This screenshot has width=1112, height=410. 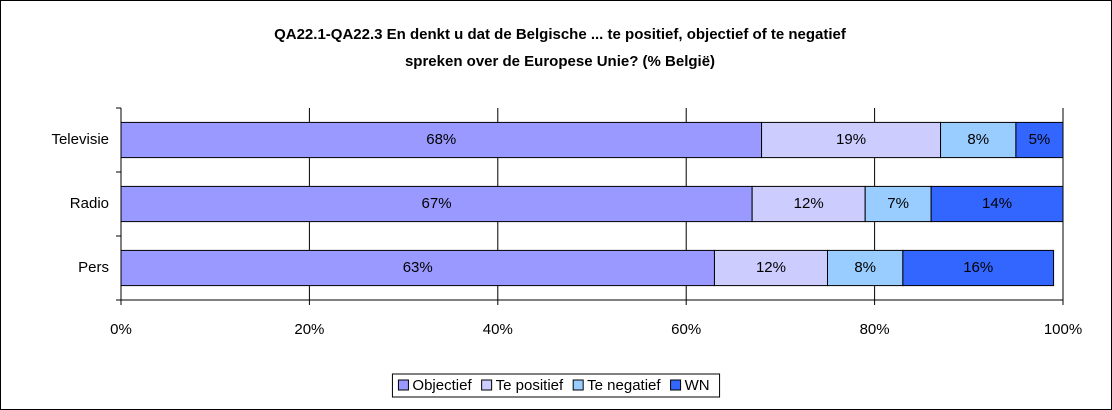 What do you see at coordinates (686, 329) in the screenshot?
I see `x-tick-label: 60%` at bounding box center [686, 329].